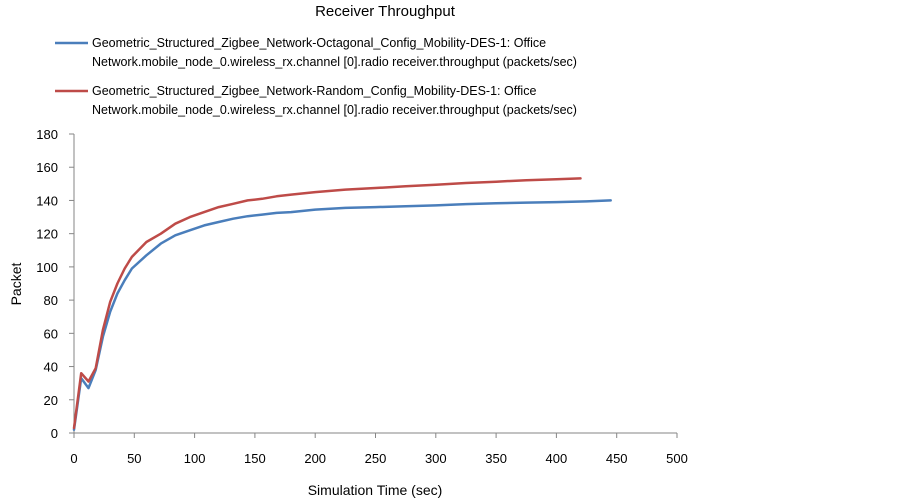 The height and width of the screenshot is (500, 903). What do you see at coordinates (134, 458) in the screenshot?
I see `x-tick-label: 50` at bounding box center [134, 458].